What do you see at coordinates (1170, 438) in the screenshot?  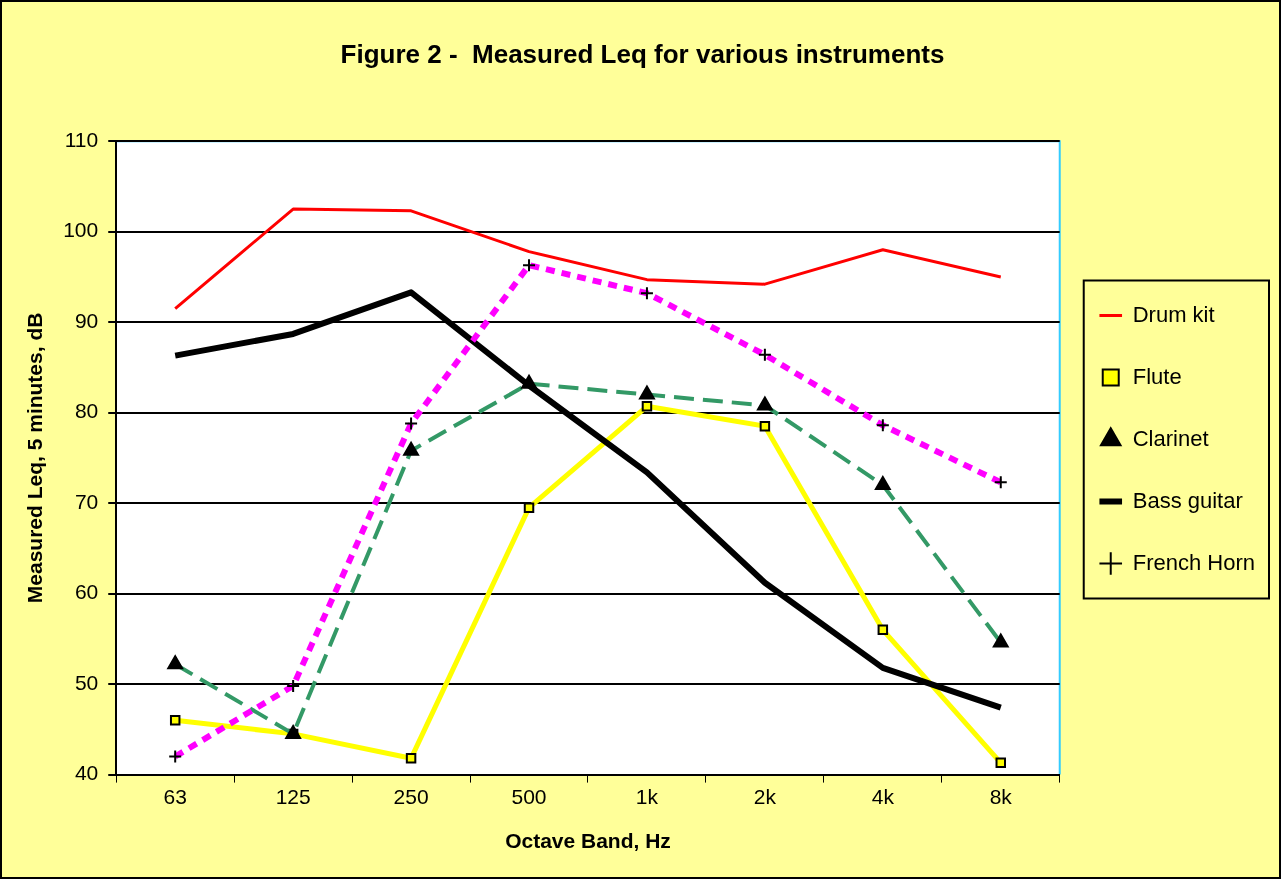 I see `legend-label: Clarinet` at bounding box center [1170, 438].